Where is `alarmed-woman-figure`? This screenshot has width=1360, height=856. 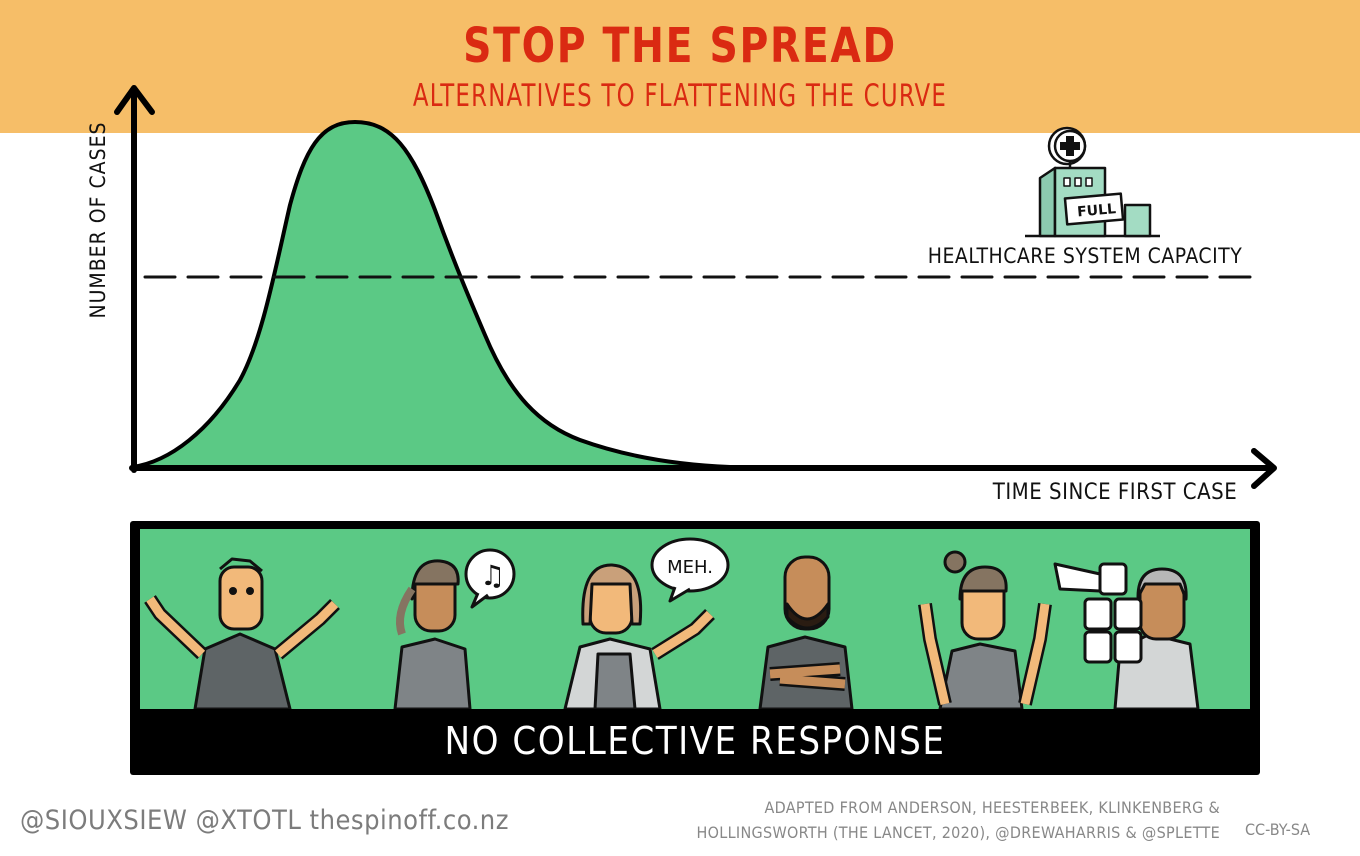
alarmed-woman-figure is located at coordinates (985, 629).